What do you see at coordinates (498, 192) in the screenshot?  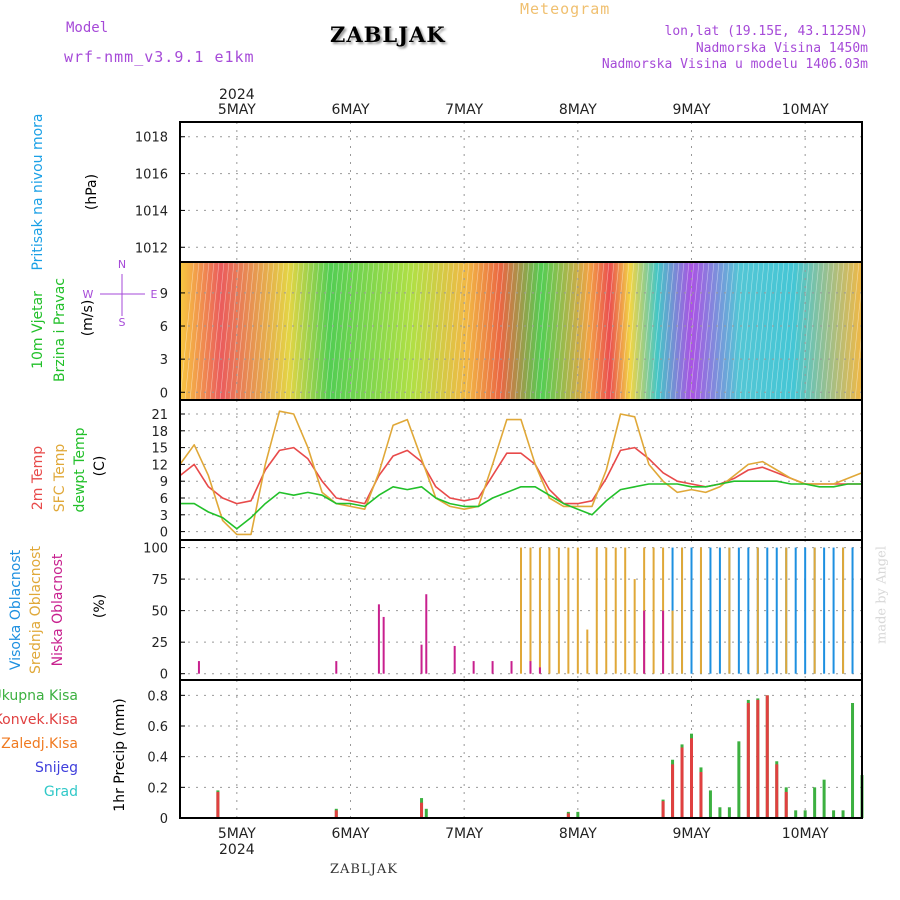 I see `panel-pressure: 1012 1014 1016 1018` at bounding box center [498, 192].